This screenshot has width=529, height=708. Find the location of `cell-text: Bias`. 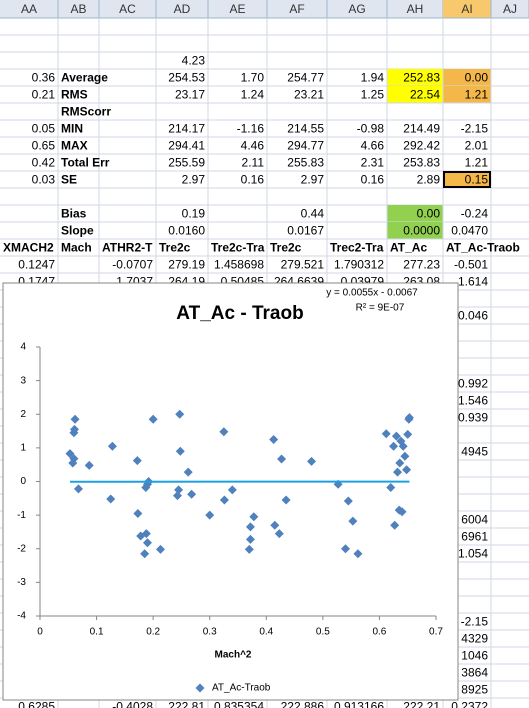

cell-text: Bias is located at coordinates (74, 214).